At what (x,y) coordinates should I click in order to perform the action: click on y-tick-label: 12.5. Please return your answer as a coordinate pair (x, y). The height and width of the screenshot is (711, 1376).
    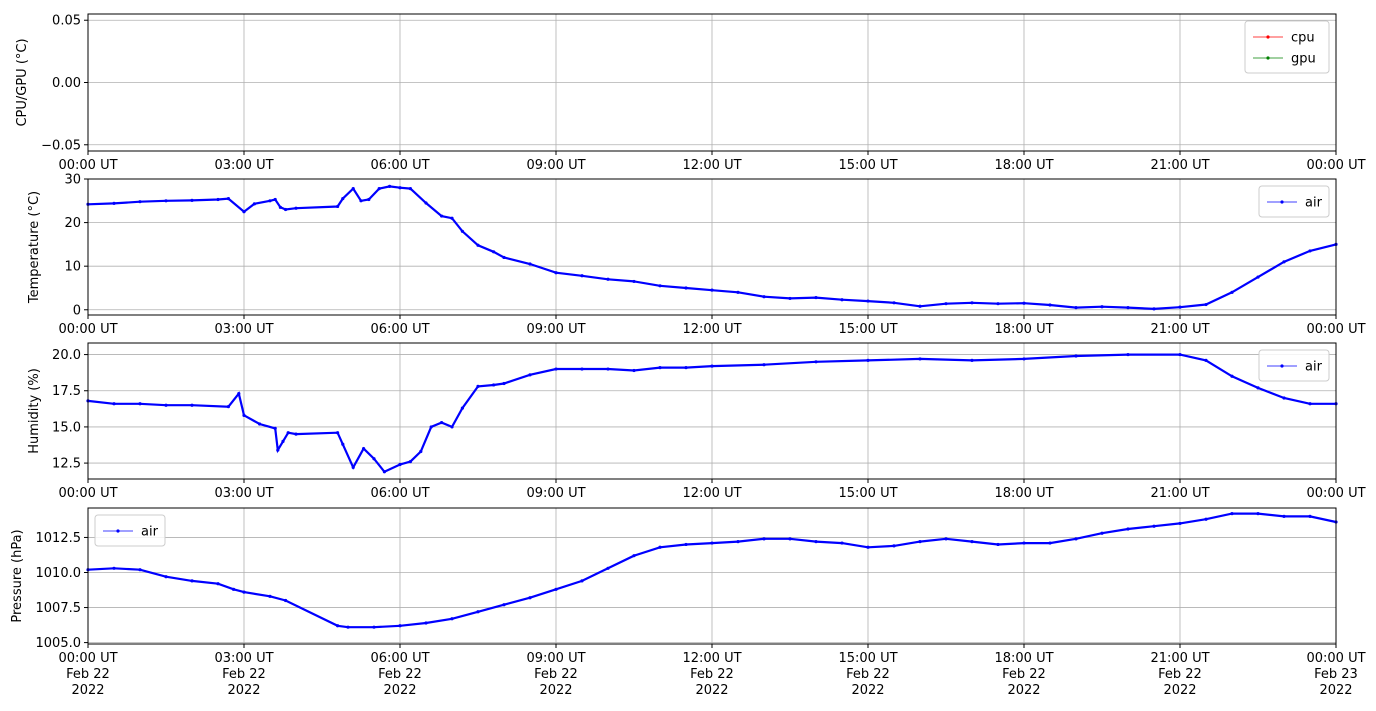
    Looking at the image, I should click on (66, 464).